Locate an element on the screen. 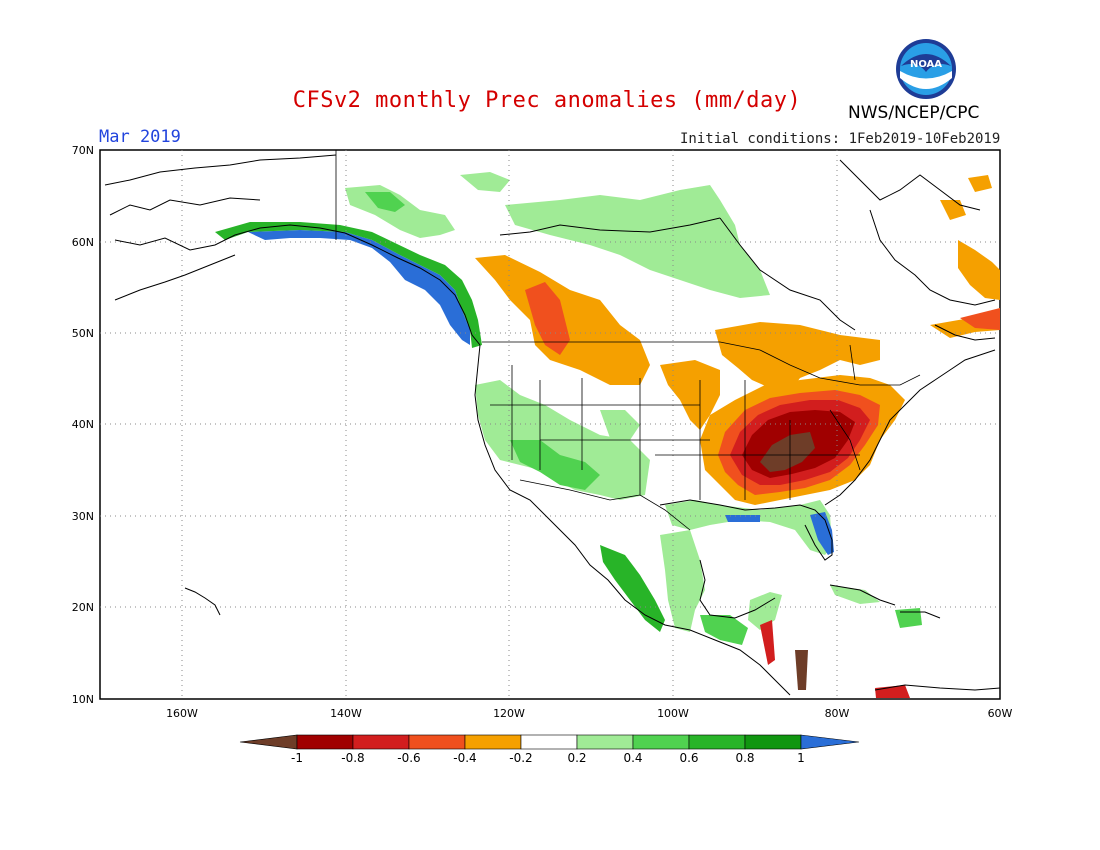 This screenshot has height=850, width=1100. map-title: CFSv2 monthly Prec anomalies (mm/day) is located at coordinates (550, 100).